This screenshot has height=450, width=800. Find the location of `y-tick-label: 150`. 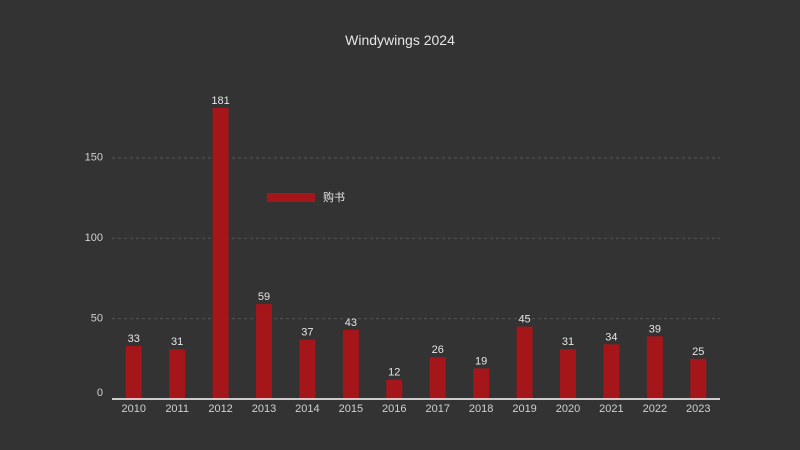

y-tick-label: 150 is located at coordinates (94, 158).